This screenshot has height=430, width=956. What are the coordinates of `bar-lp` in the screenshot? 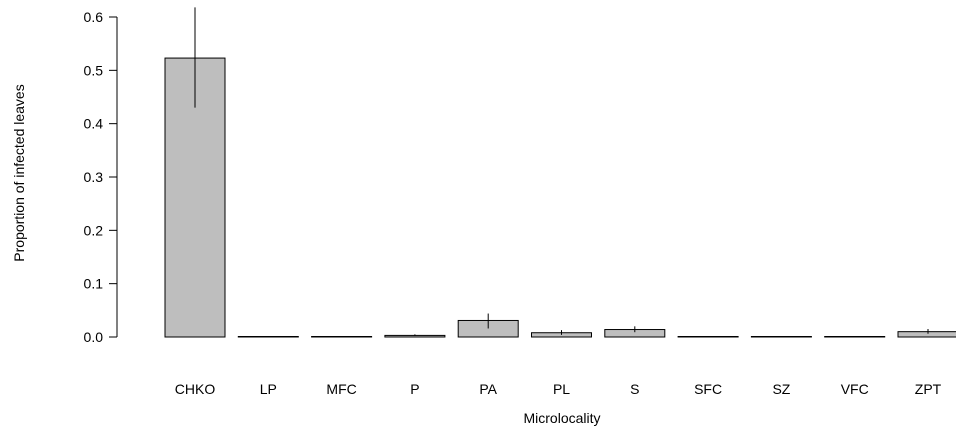 It's located at (268, 337).